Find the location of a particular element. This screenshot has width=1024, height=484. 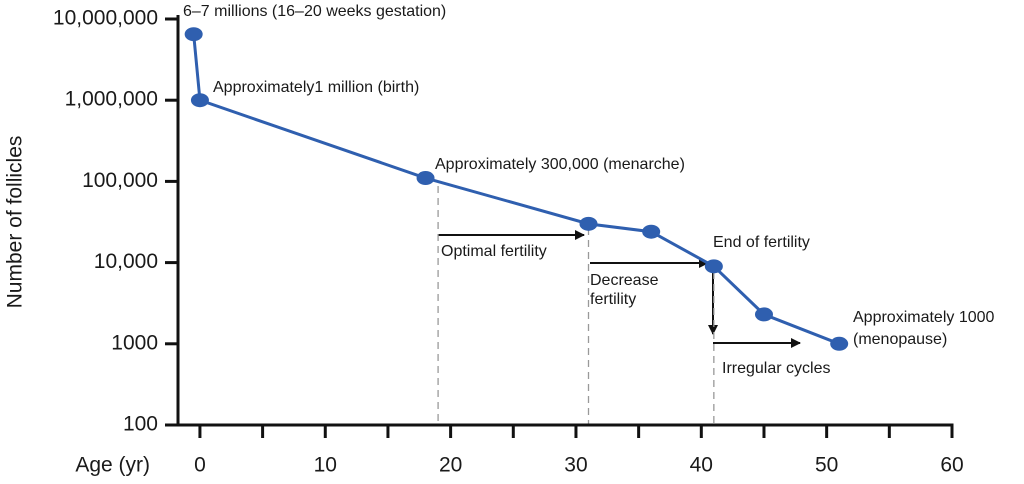

x-tick-label: 10 is located at coordinates (325, 465).